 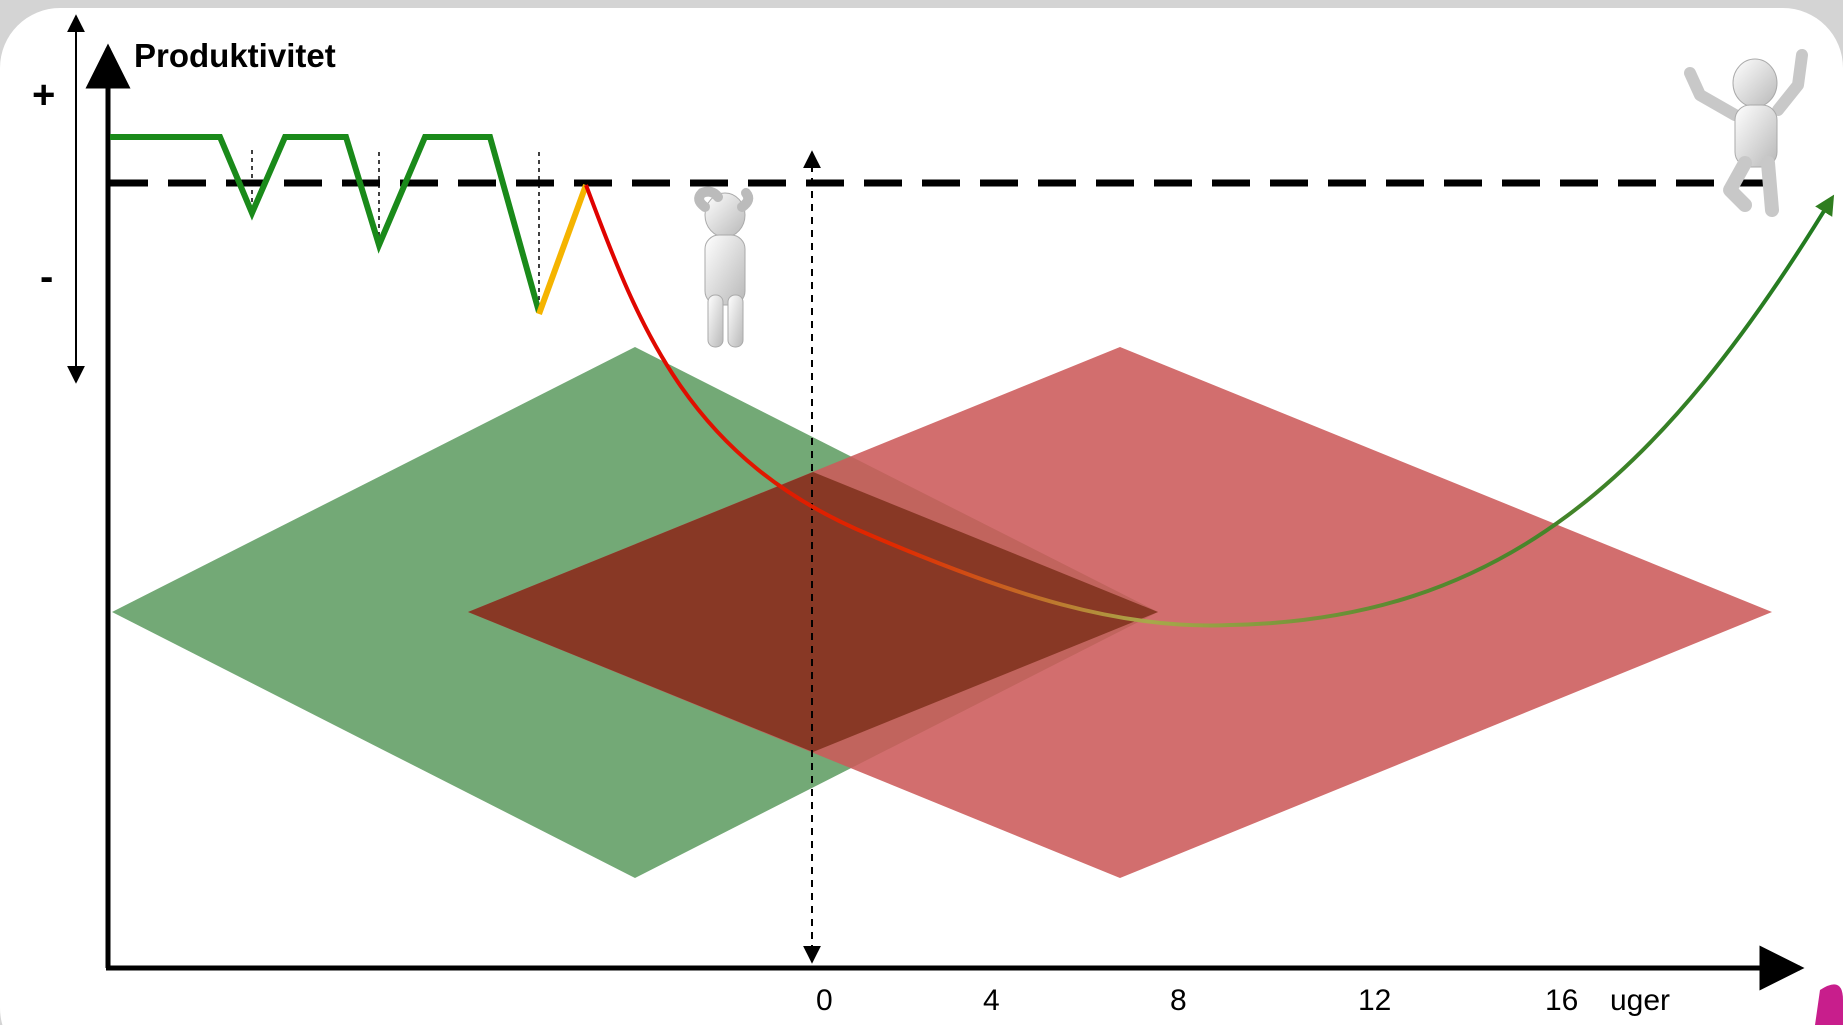 I want to click on scale-plus-label: +, so click(x=43, y=95).